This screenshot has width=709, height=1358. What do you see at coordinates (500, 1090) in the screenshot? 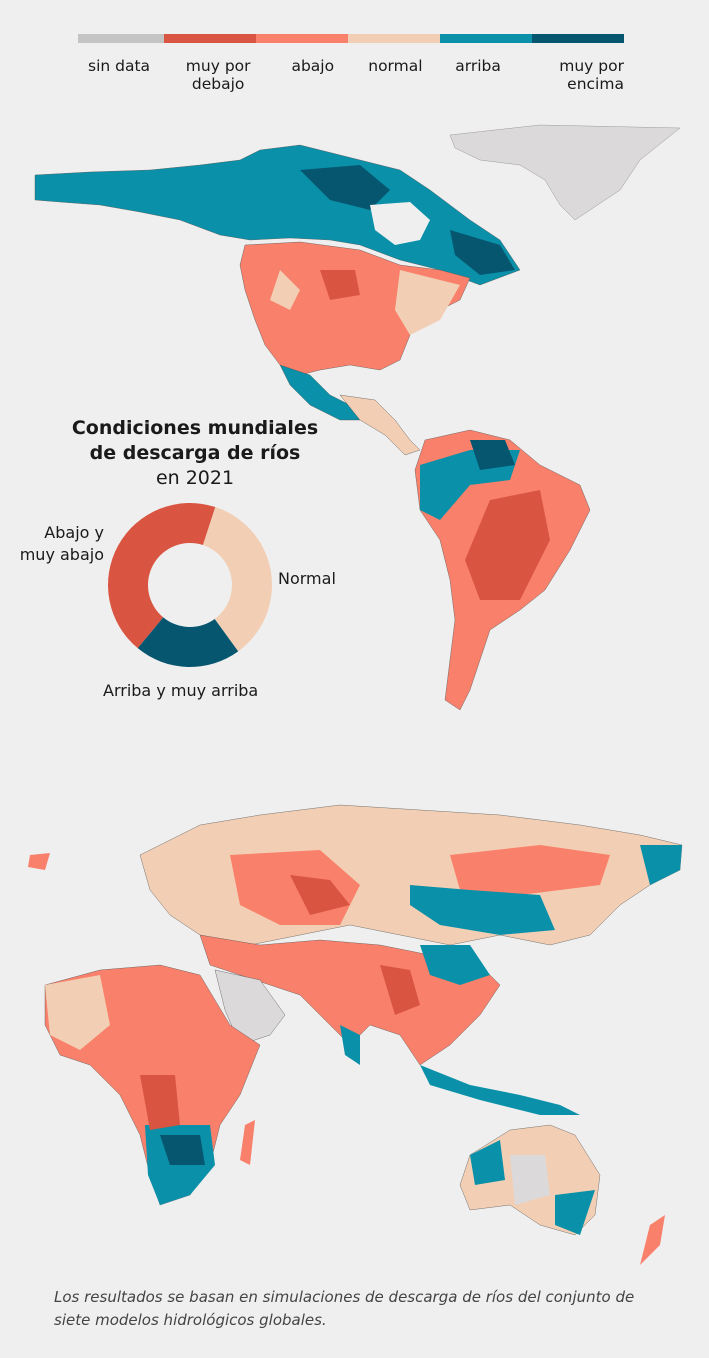
I see `indonesia` at bounding box center [500, 1090].